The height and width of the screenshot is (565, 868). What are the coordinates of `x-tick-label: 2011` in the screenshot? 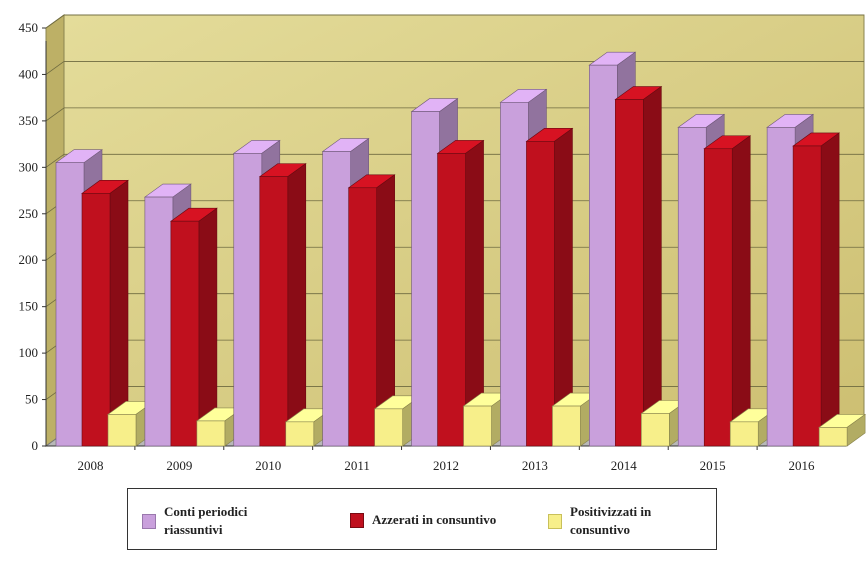 It's located at (357, 465).